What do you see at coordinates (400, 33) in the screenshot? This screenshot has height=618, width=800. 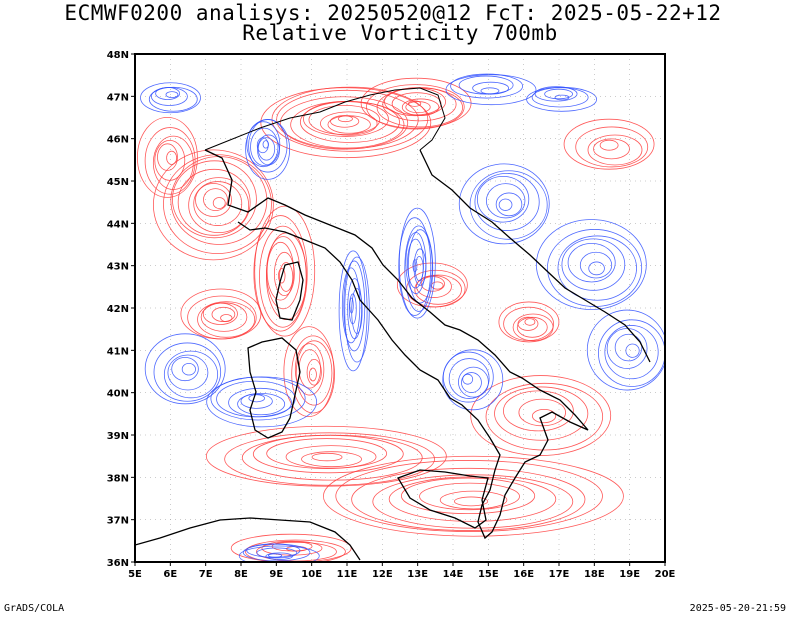 I see `map-subtitle: Relative Vorticity 700mb` at bounding box center [400, 33].